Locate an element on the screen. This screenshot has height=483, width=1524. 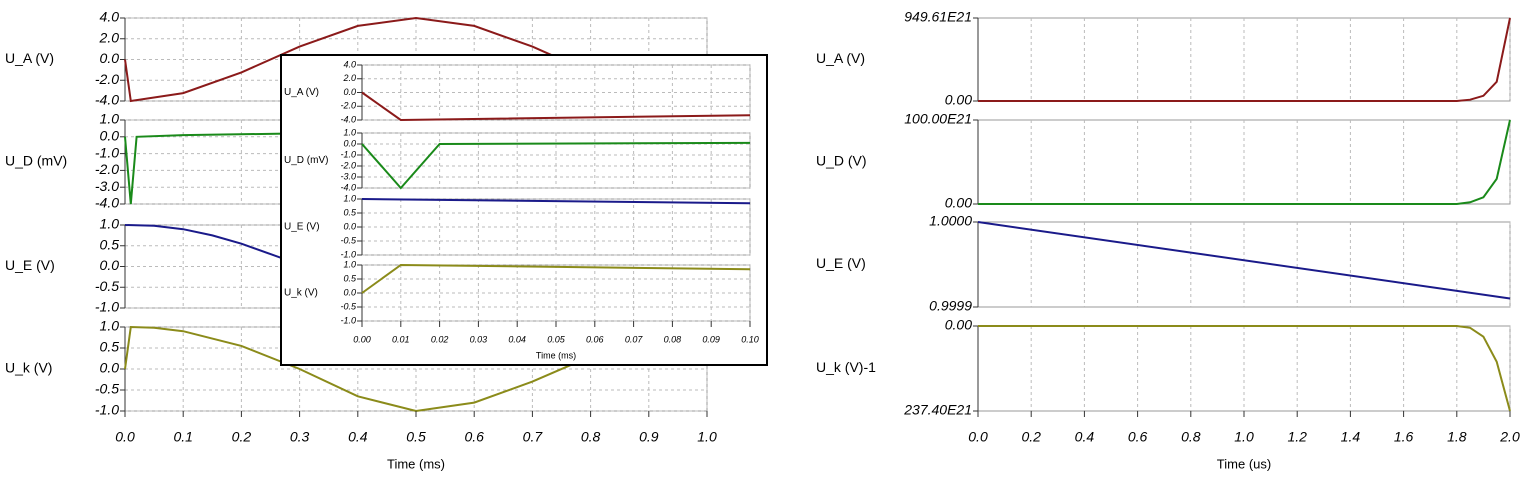
x-tick-label: 0.07 is located at coordinates (634, 339).